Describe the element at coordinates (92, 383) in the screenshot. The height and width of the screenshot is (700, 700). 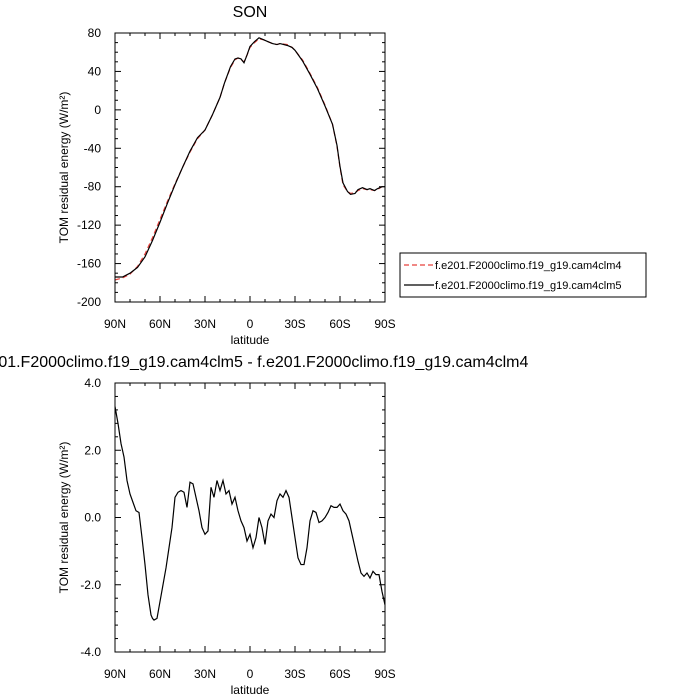
I see `y-tick-label: 4.0` at that location.